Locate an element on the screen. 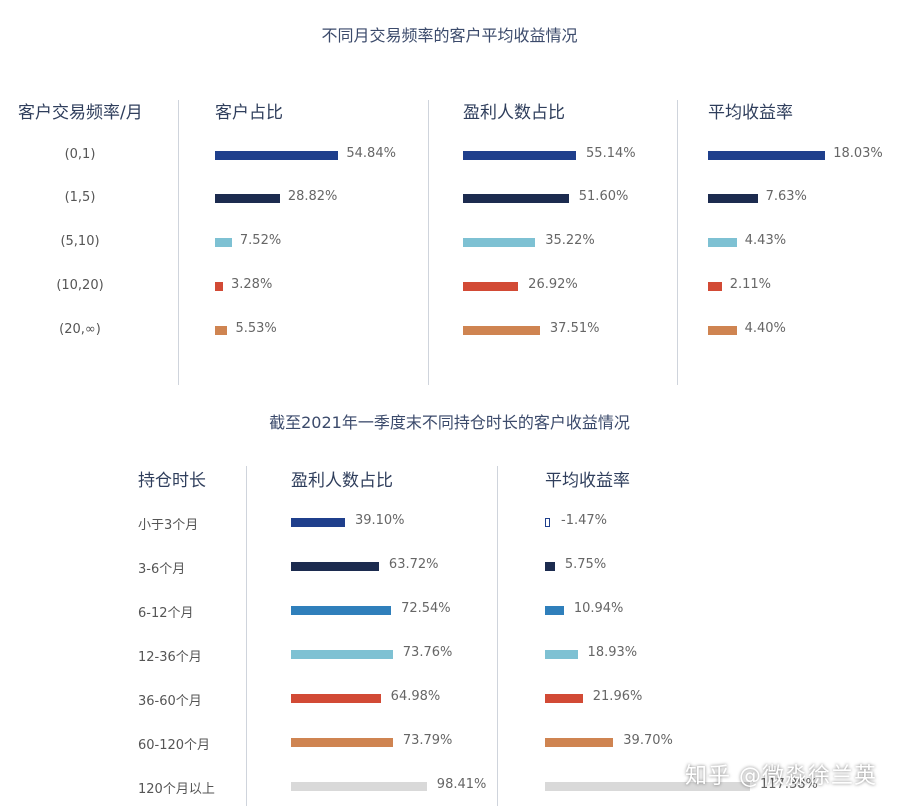 This screenshot has height=810, width=899. data-label: 10.94% is located at coordinates (598, 608).